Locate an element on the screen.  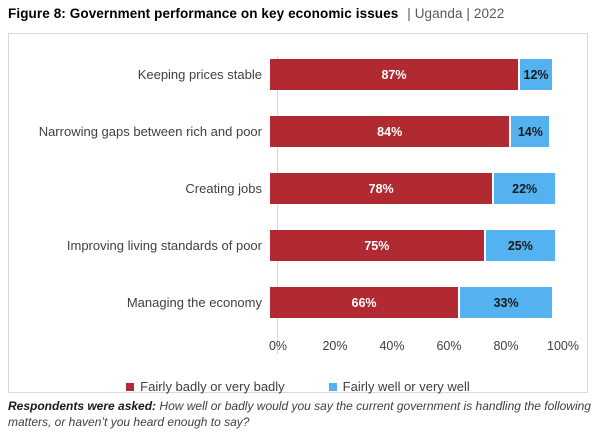
chart-row: Managing the economy 66% 33% is located at coordinates (298, 302).